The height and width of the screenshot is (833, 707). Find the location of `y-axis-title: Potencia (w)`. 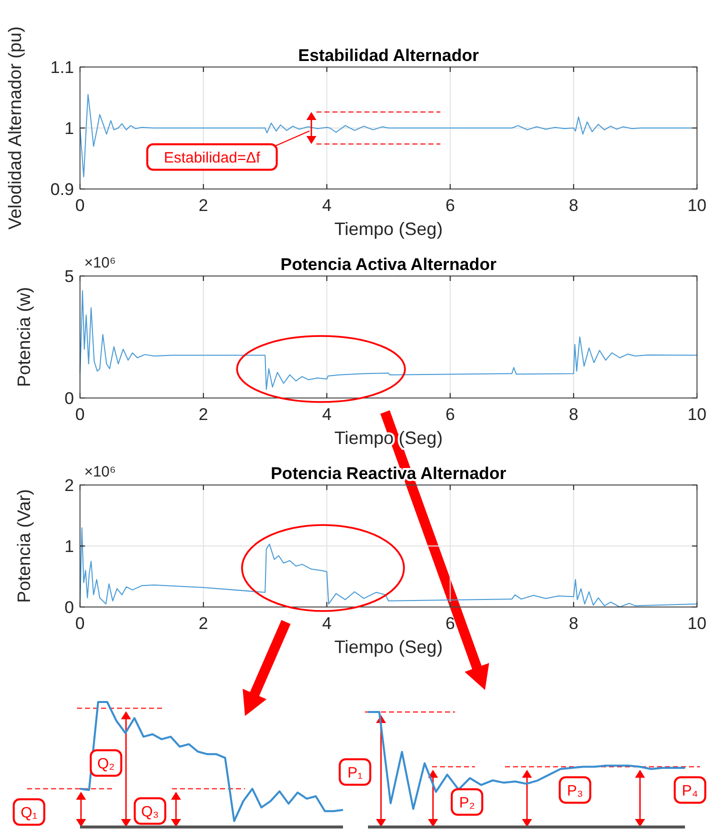

y-axis-title: Potencia (w) is located at coordinates (24, 337).